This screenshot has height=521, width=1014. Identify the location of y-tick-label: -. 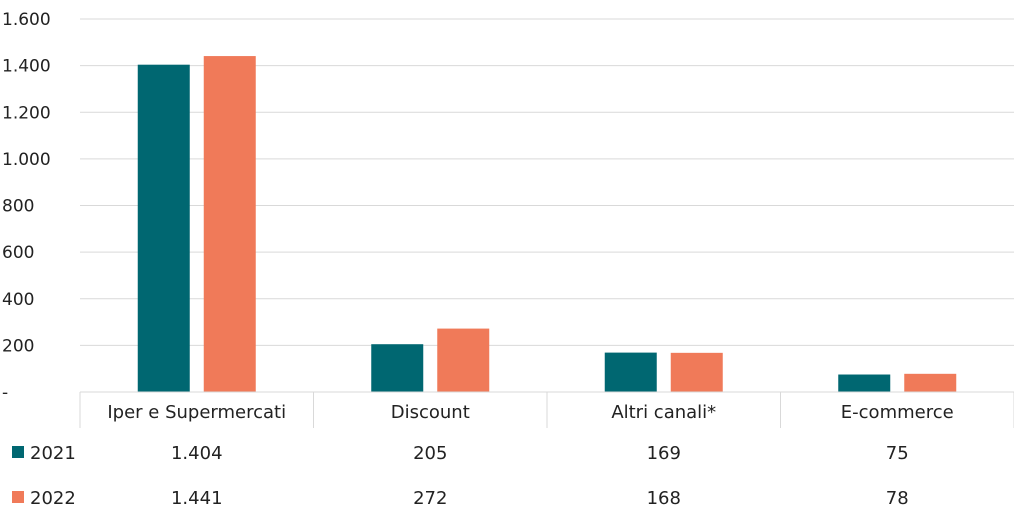
(5, 393).